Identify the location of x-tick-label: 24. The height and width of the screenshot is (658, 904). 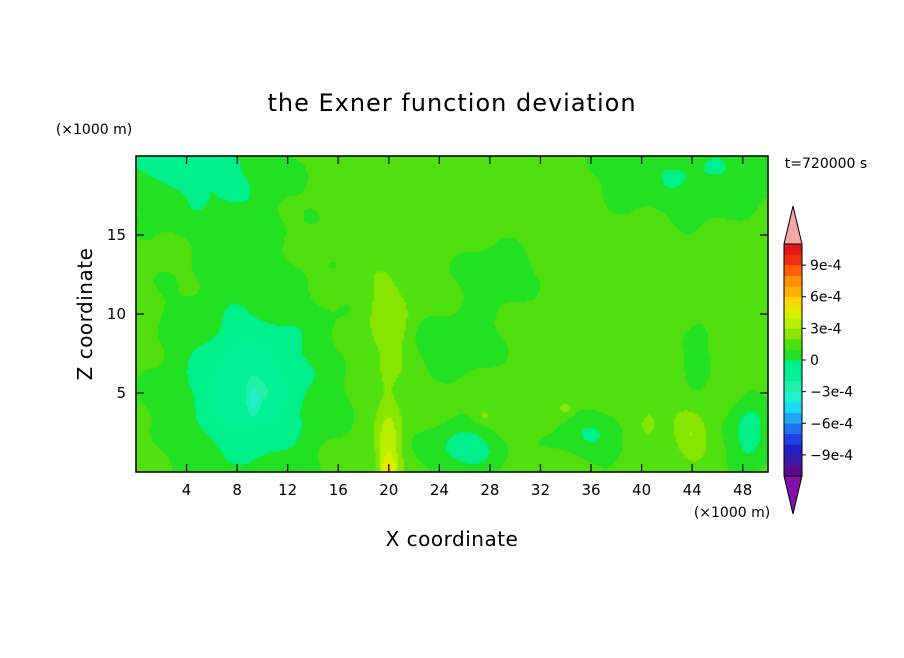
(439, 490).